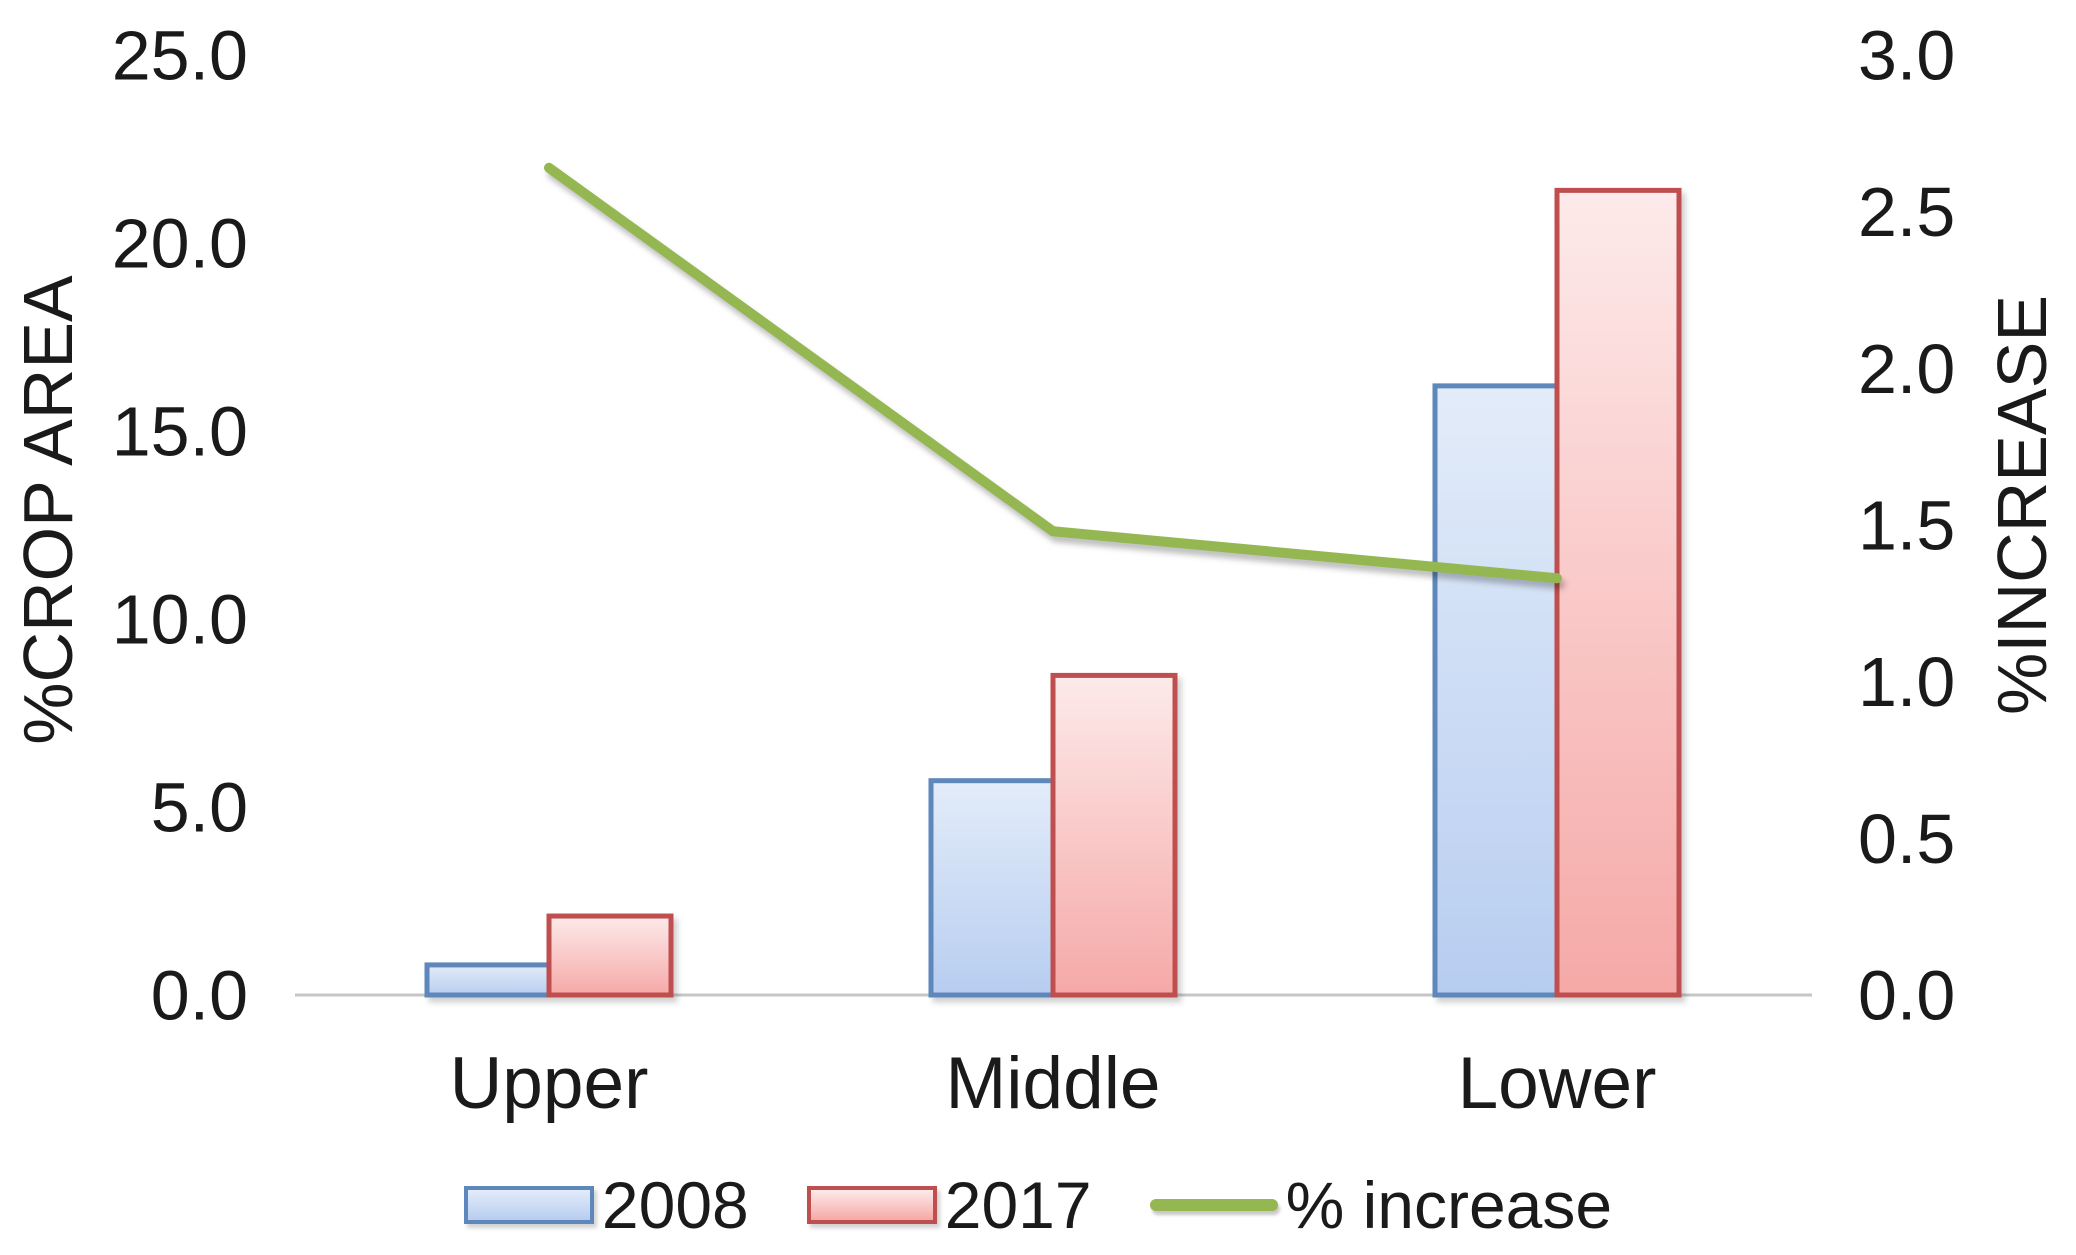  I want to click on legend-item-2017: 2017, so click(949, 1205).